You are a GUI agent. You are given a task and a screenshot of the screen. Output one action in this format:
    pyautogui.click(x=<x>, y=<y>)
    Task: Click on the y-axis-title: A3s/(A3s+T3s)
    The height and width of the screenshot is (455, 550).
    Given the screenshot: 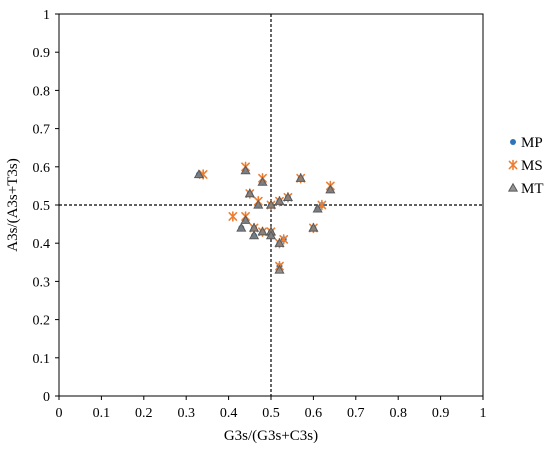 What is the action you would take?
    pyautogui.click(x=13, y=204)
    